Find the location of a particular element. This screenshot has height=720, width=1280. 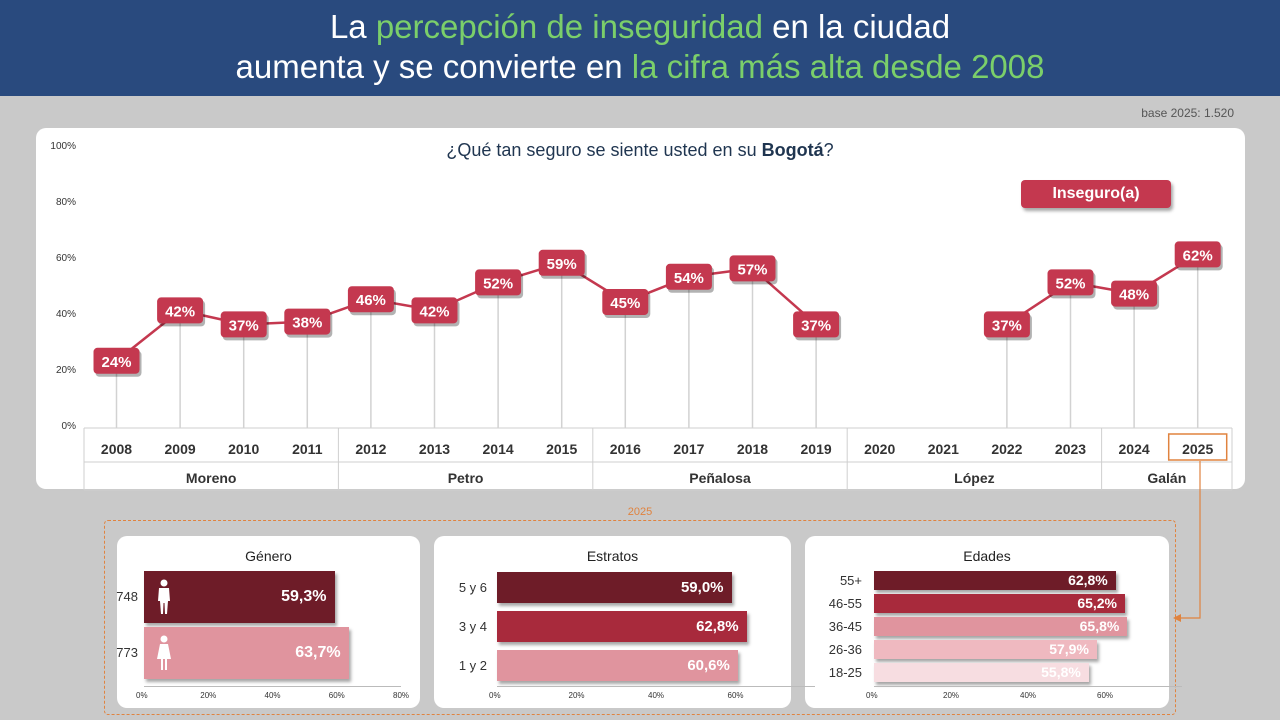

bar-46-55: 65,2% is located at coordinates (1000, 603).